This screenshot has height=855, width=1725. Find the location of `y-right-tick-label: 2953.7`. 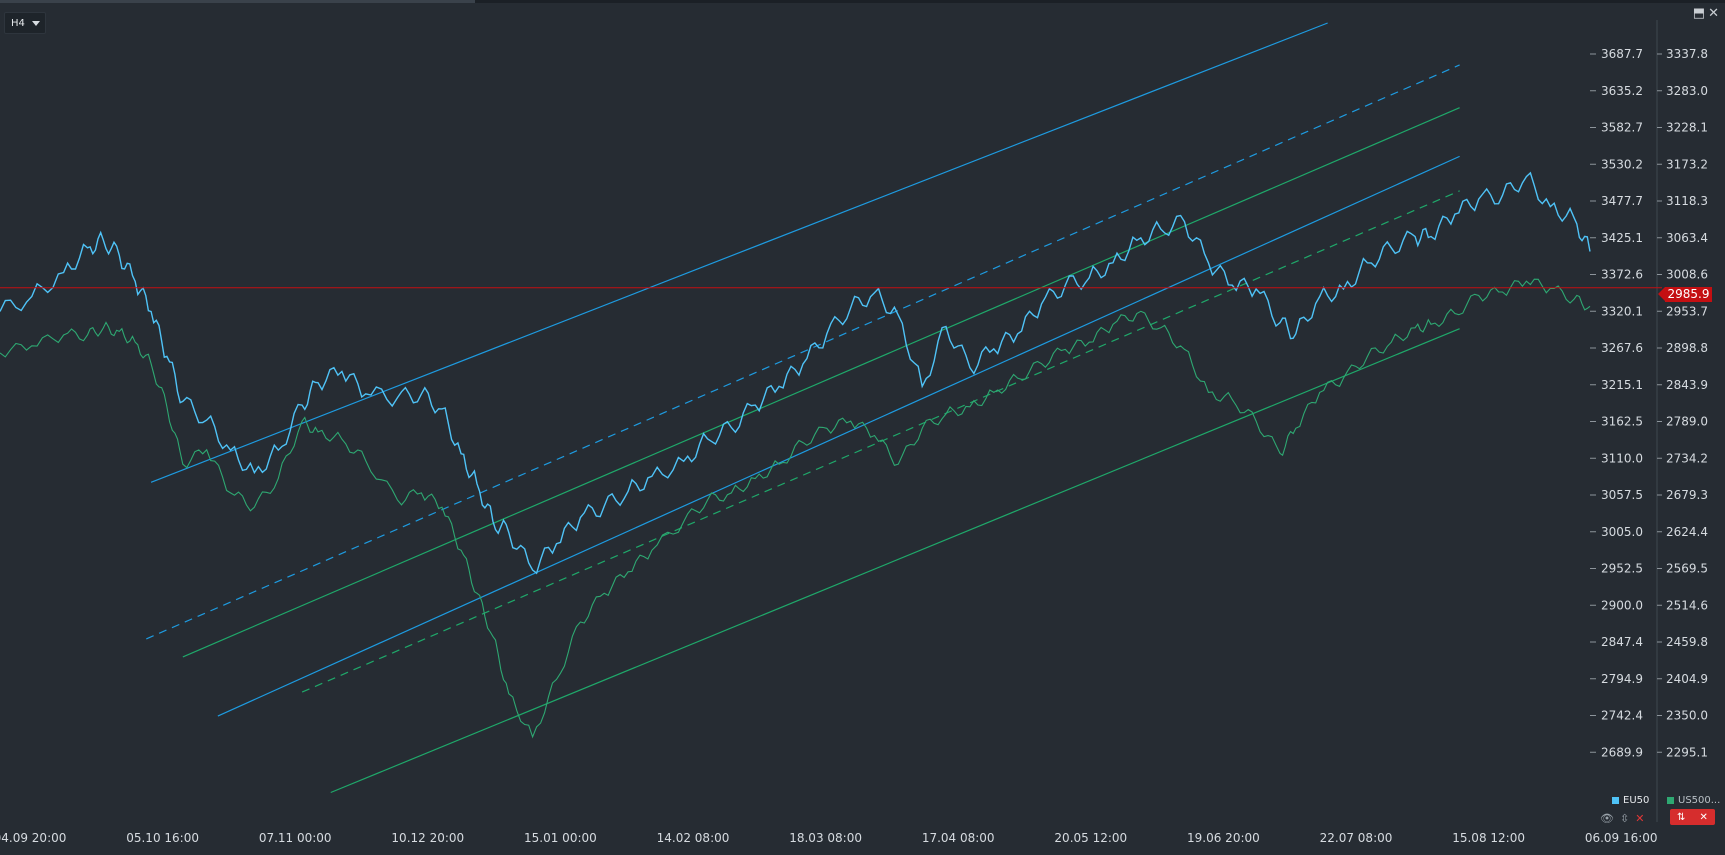

y-right-tick-label: 2953.7 is located at coordinates (1687, 311).